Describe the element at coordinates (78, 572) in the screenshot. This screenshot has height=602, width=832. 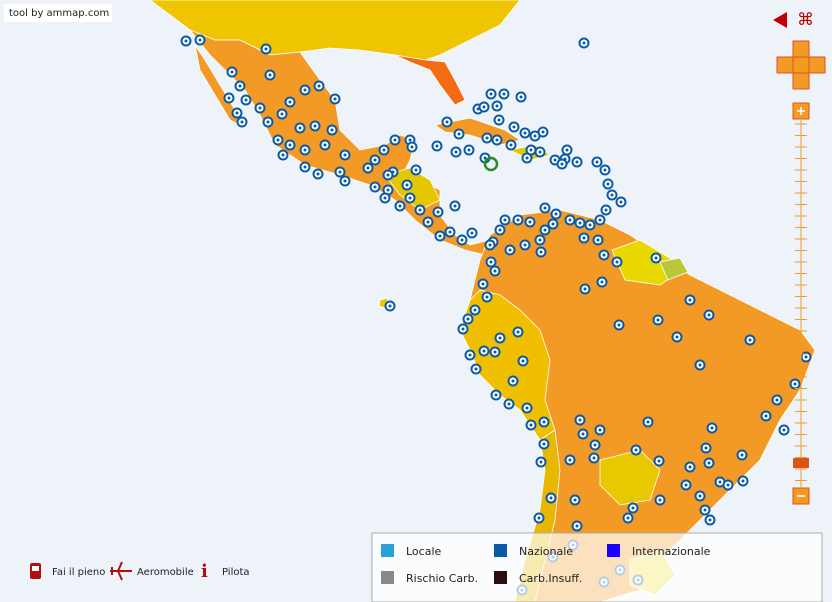
I see `button-label: Fai il pieno` at that location.